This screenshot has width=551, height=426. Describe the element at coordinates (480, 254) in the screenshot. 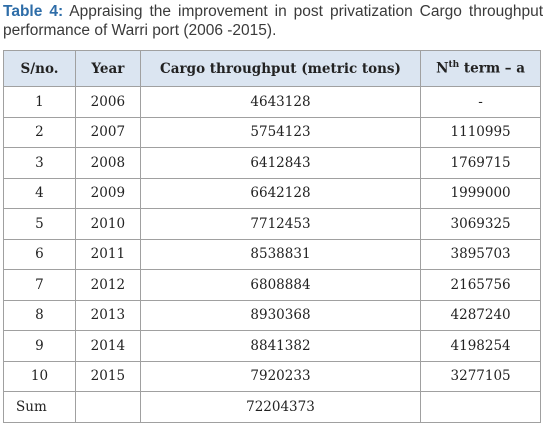

I see `table-cell: 3895703` at that location.